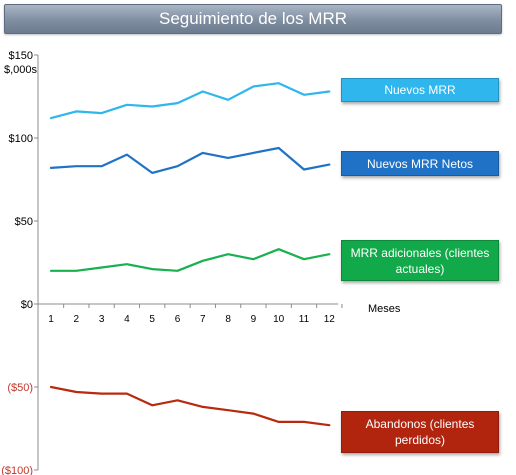  Describe the element at coordinates (178, 319) in the screenshot. I see `x-tick-label: 6` at that location.